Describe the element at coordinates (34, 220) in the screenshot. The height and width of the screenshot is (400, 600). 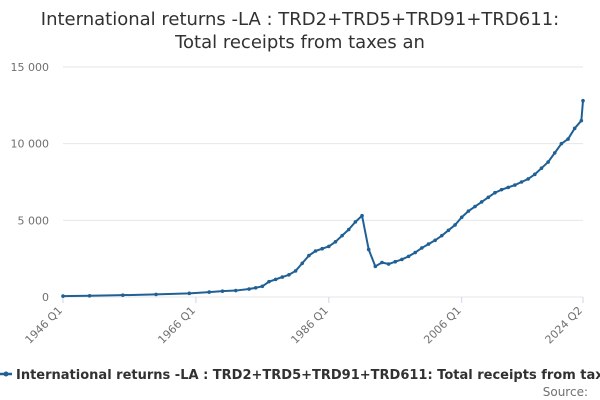
I see `y-tick-label: 5 000` at that location.